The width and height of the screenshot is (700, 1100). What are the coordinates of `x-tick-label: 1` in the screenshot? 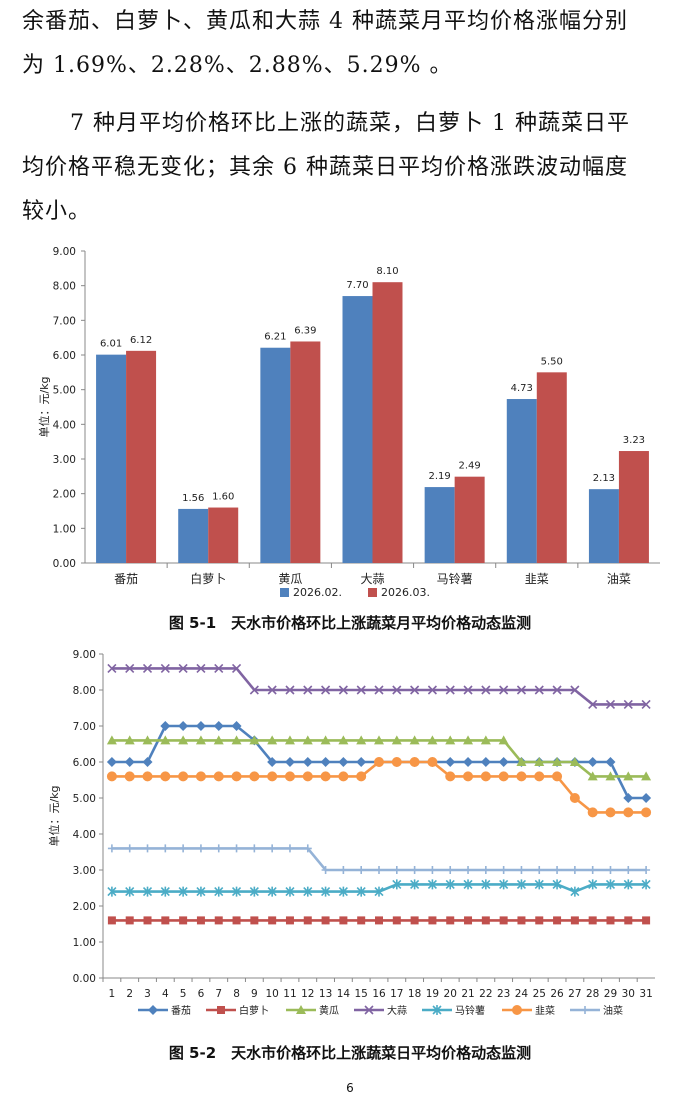 It's located at (112, 994).